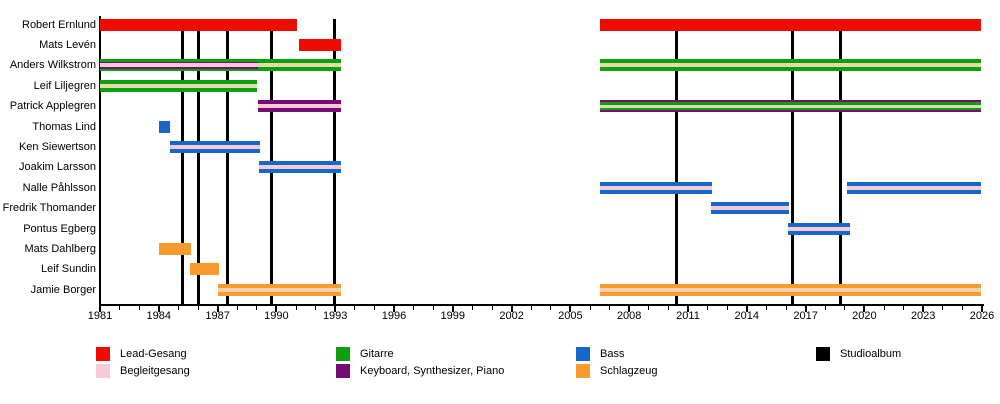  What do you see at coordinates (63, 289) in the screenshot?
I see `member-label: Jamie Borger` at bounding box center [63, 289].